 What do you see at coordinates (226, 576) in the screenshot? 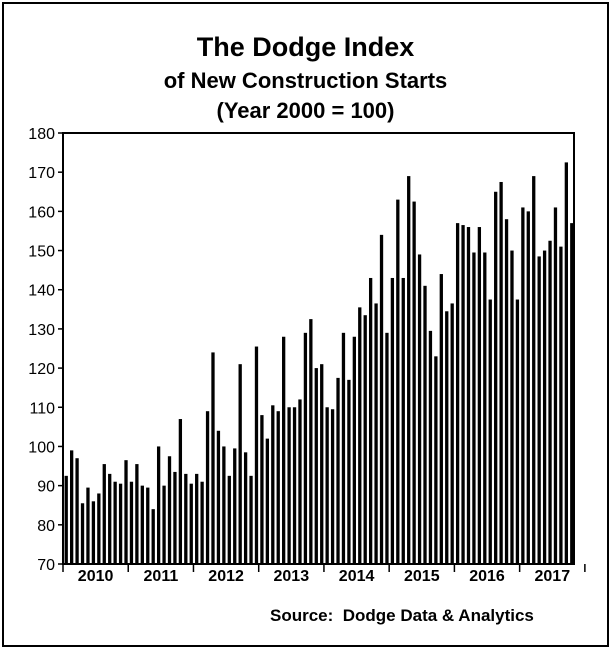
I see `x-year-label: 2012` at bounding box center [226, 576].